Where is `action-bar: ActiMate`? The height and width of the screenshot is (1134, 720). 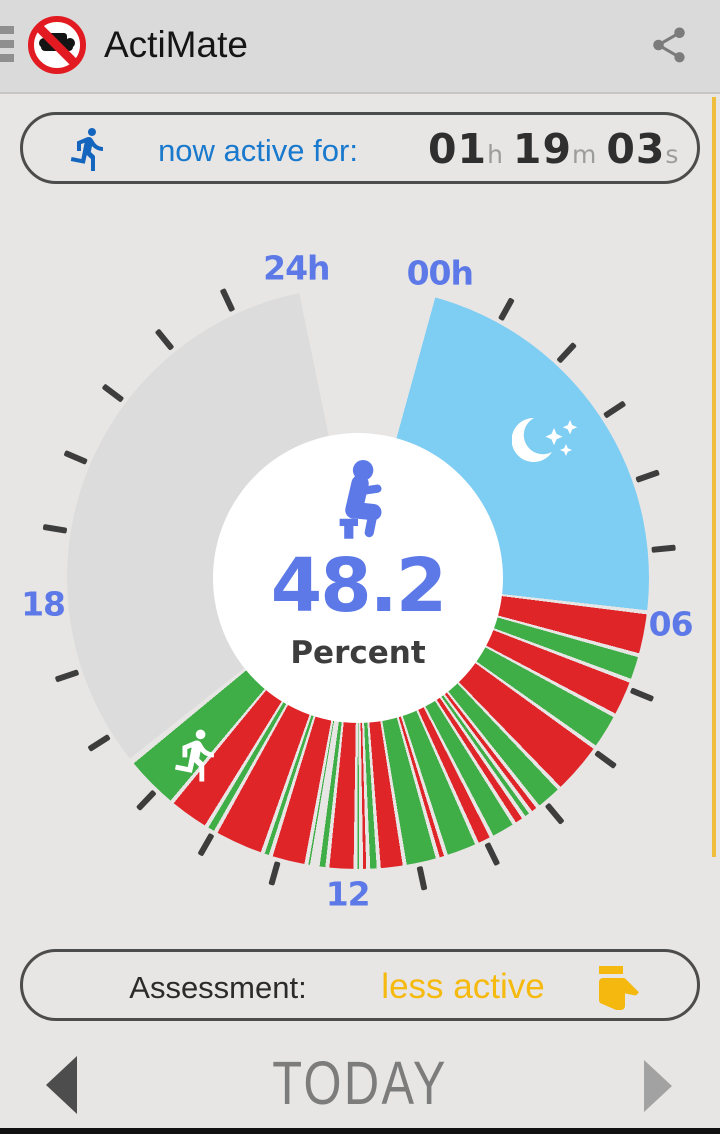 action-bar: ActiMate is located at coordinates (360, 47).